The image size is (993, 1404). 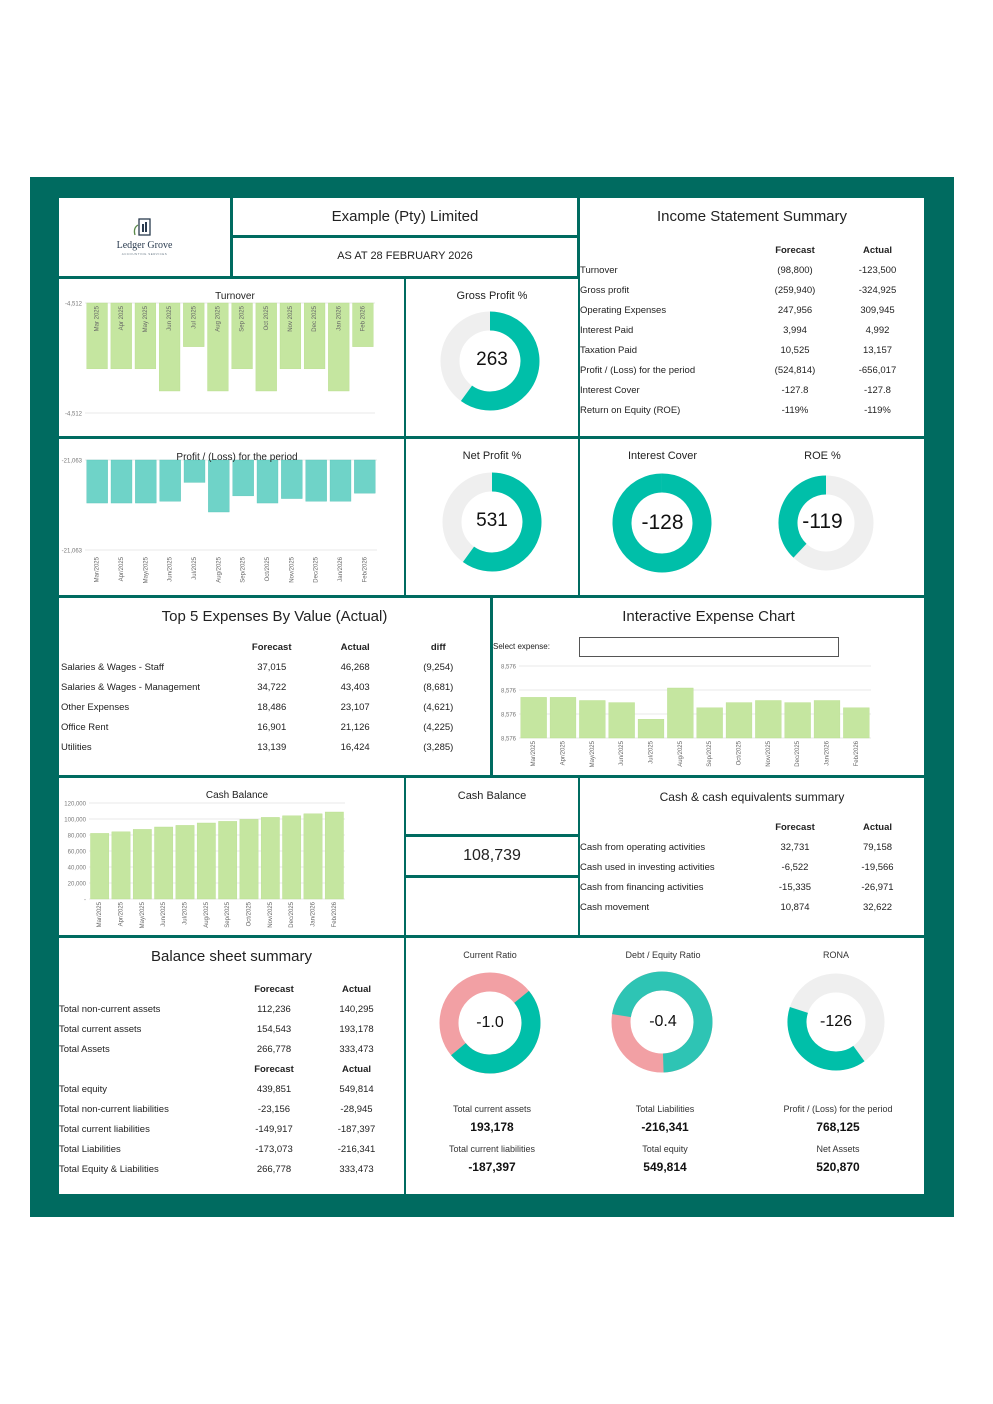 What do you see at coordinates (85, 727) in the screenshot?
I see `cell-label: Office Rent` at bounding box center [85, 727].